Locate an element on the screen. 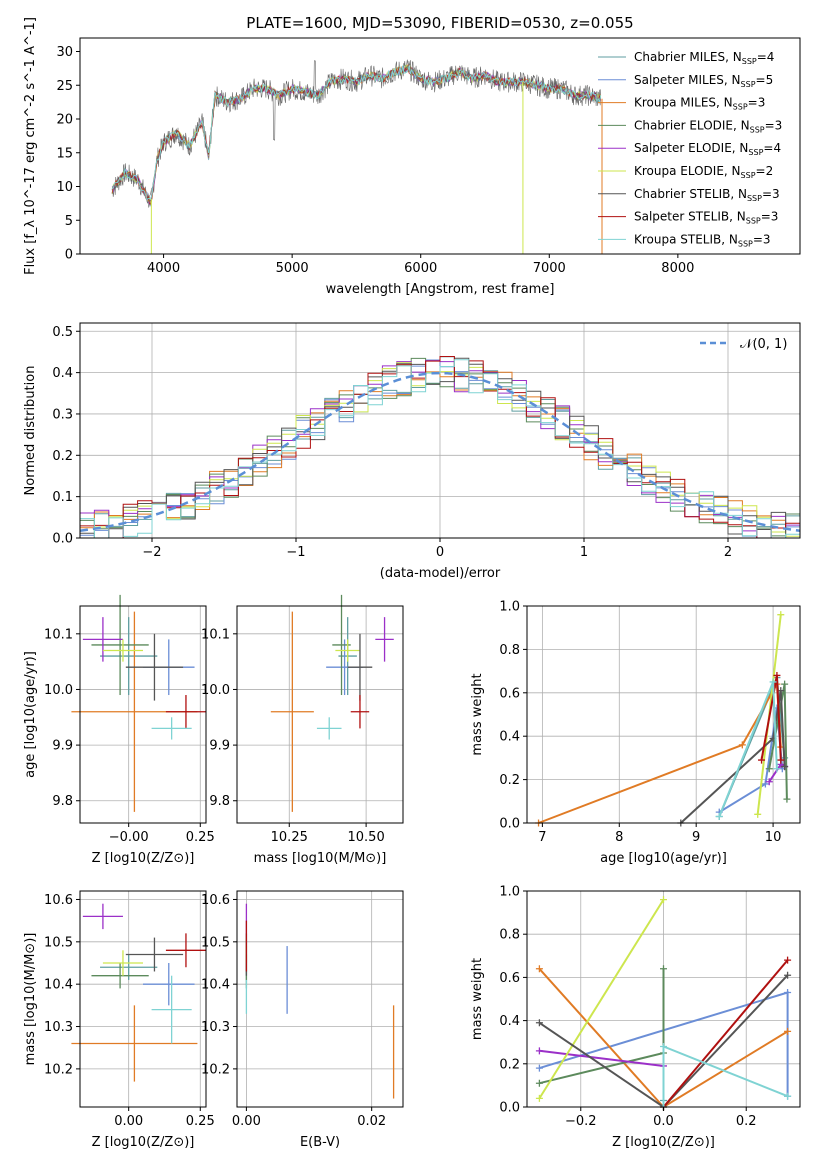  x-tick-label: 5000 is located at coordinates (292, 268).